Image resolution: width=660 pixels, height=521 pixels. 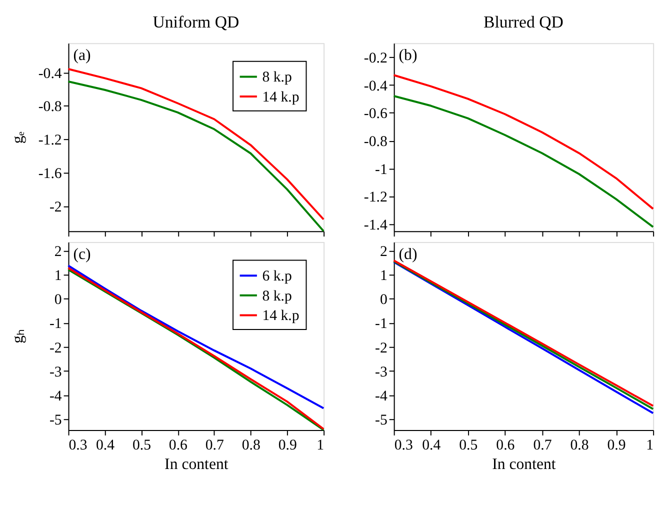 What do you see at coordinates (524, 22) in the screenshot?
I see `chart-title: Blurred QD` at bounding box center [524, 22].